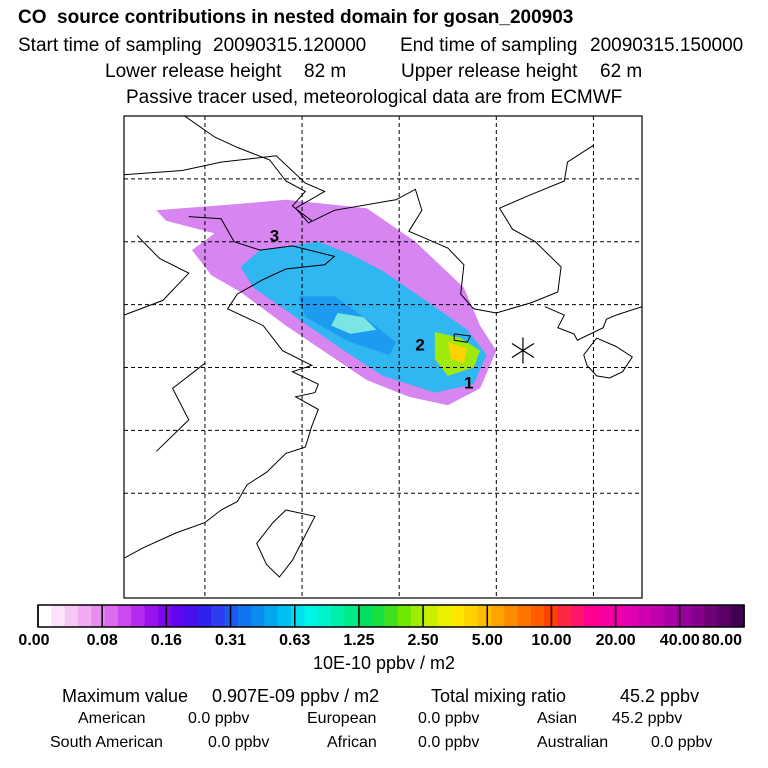  What do you see at coordinates (621, 71) in the screenshot?
I see `upper-height-value: 62 m` at bounding box center [621, 71].